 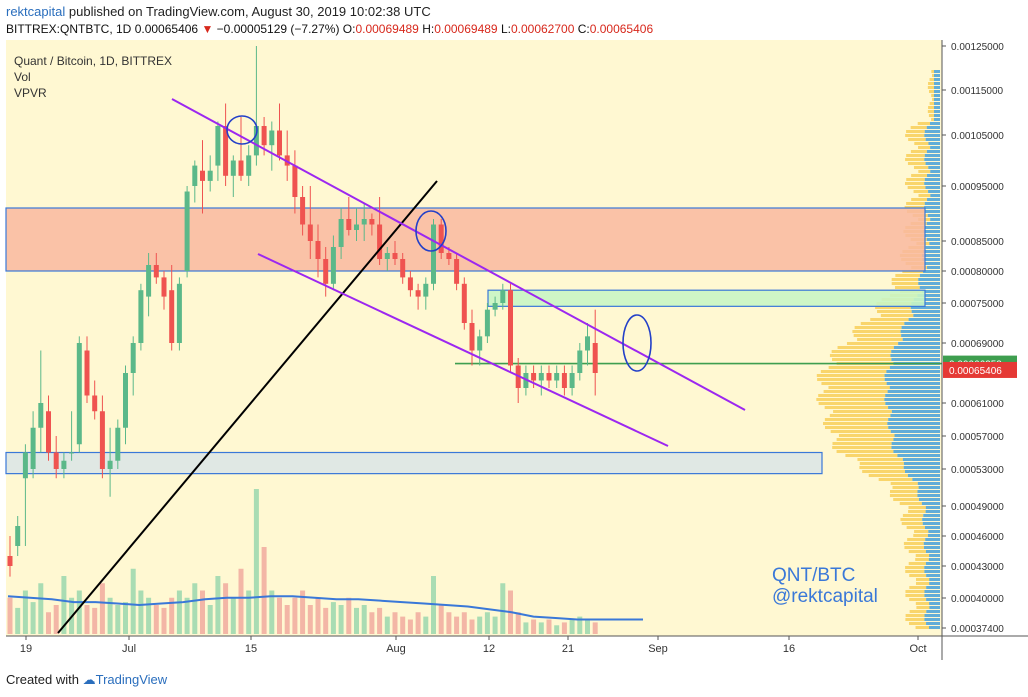 I want to click on tradingview-logo-icon: ☁, so click(x=89, y=679).